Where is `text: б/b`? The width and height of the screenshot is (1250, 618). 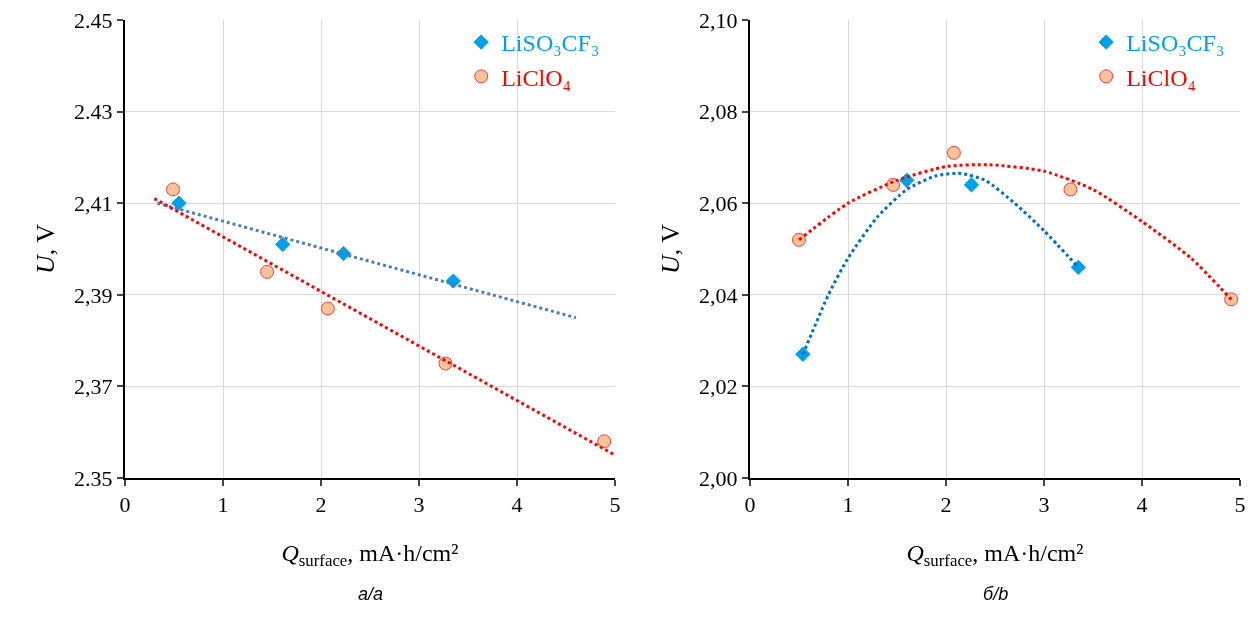
text: б/b is located at coordinates (996, 594).